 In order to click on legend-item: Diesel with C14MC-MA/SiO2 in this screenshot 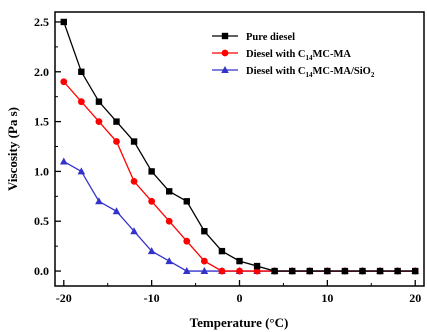, I will do `click(293, 72)`.